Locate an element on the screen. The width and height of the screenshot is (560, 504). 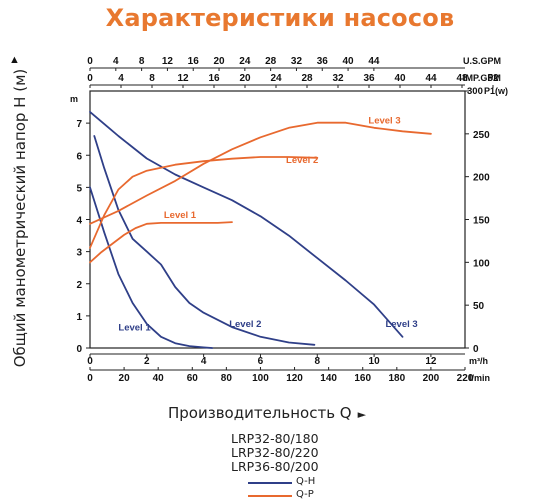
qh-series-label-level-2: Level 2 is located at coordinates (245, 324).